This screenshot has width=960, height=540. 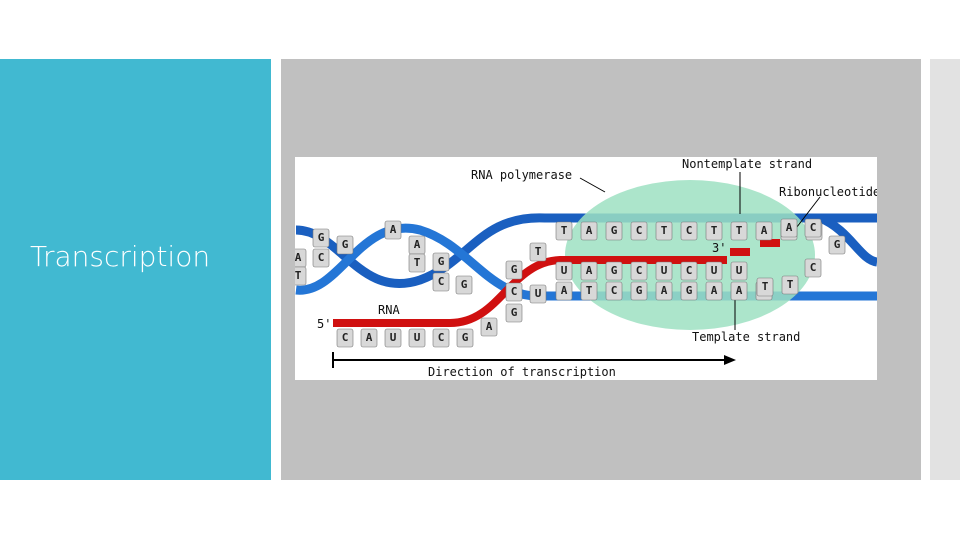 I want to click on label: Template strand, so click(x=746, y=337).